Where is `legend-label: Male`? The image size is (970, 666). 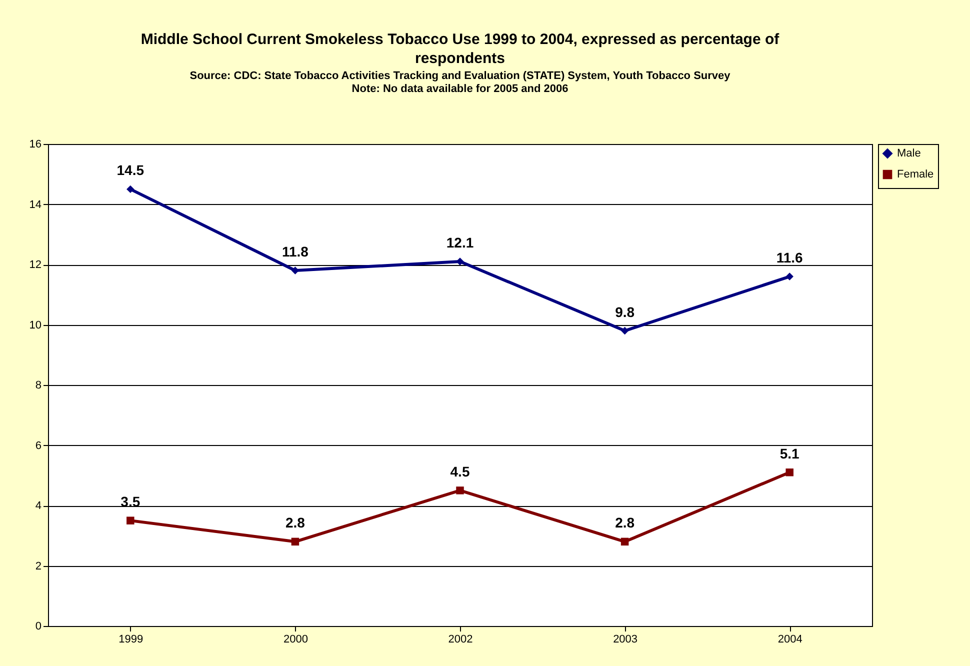 legend-label: Male is located at coordinates (909, 154).